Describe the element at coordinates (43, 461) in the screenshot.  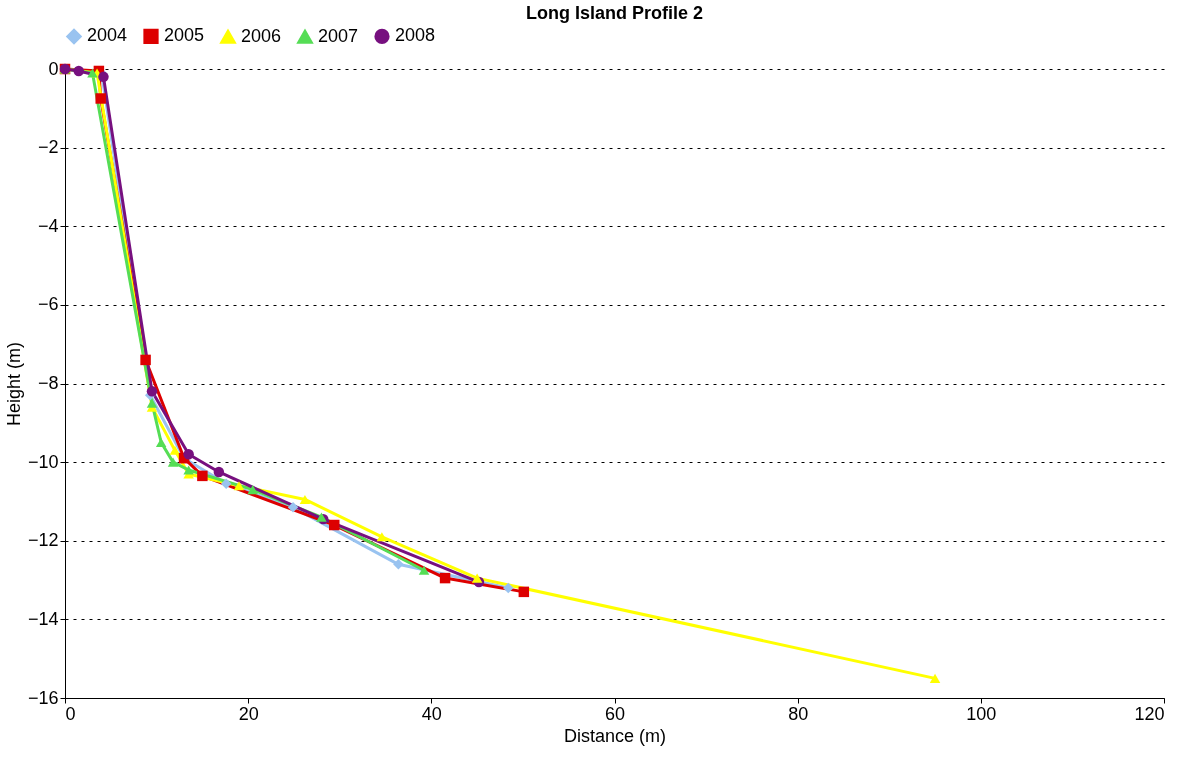
I see `y-tick-label: −10` at that location.